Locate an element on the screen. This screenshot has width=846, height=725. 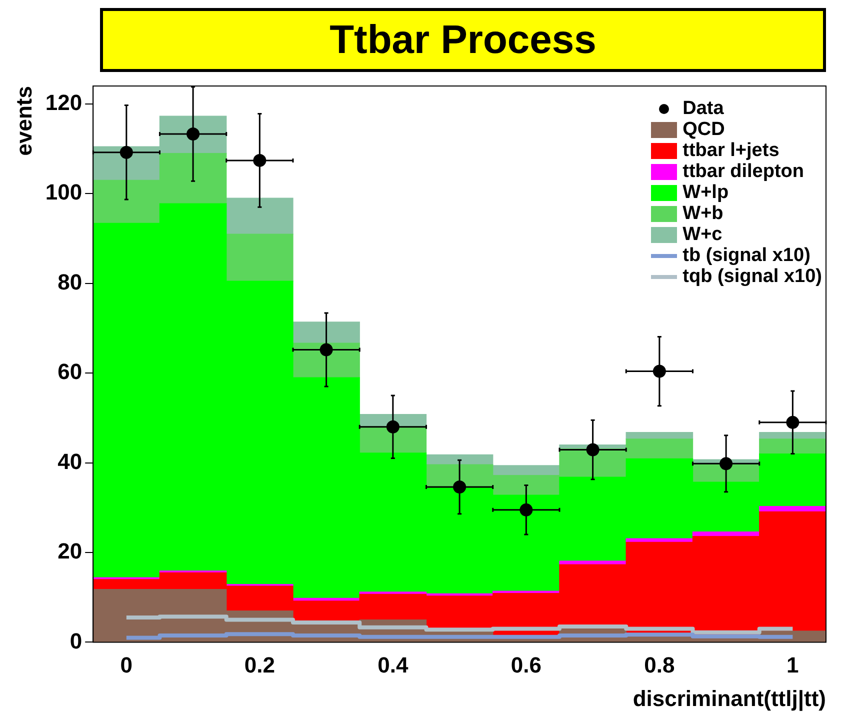
legend-label: Data is located at coordinates (703, 108).